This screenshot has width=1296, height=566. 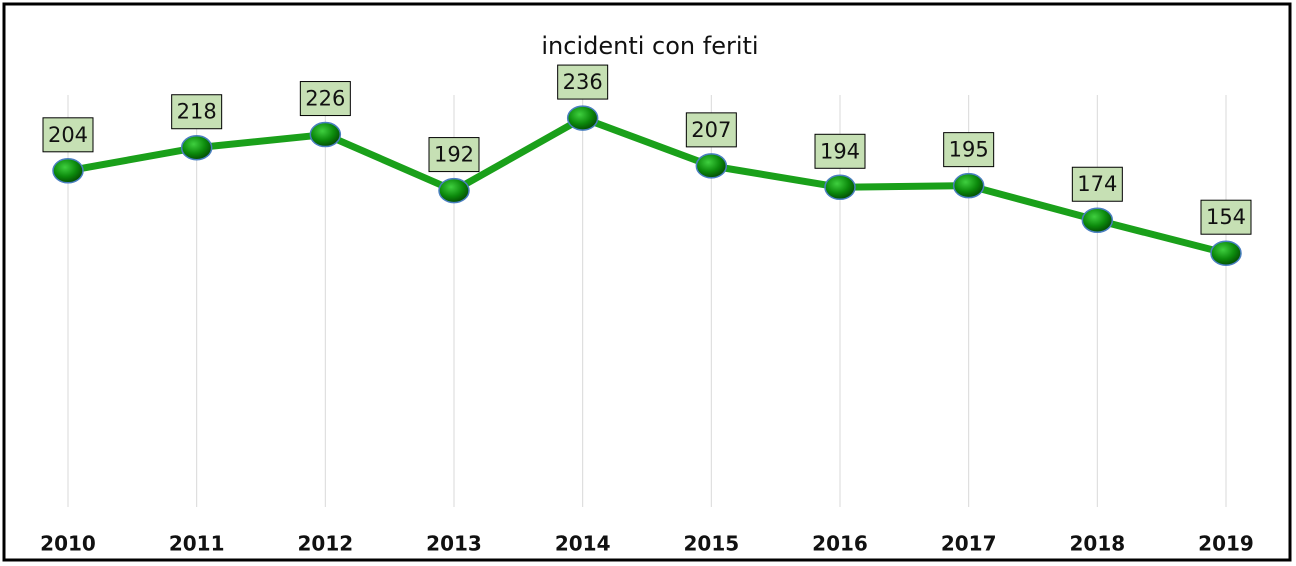 I want to click on data-label: 226, so click(x=325, y=99).